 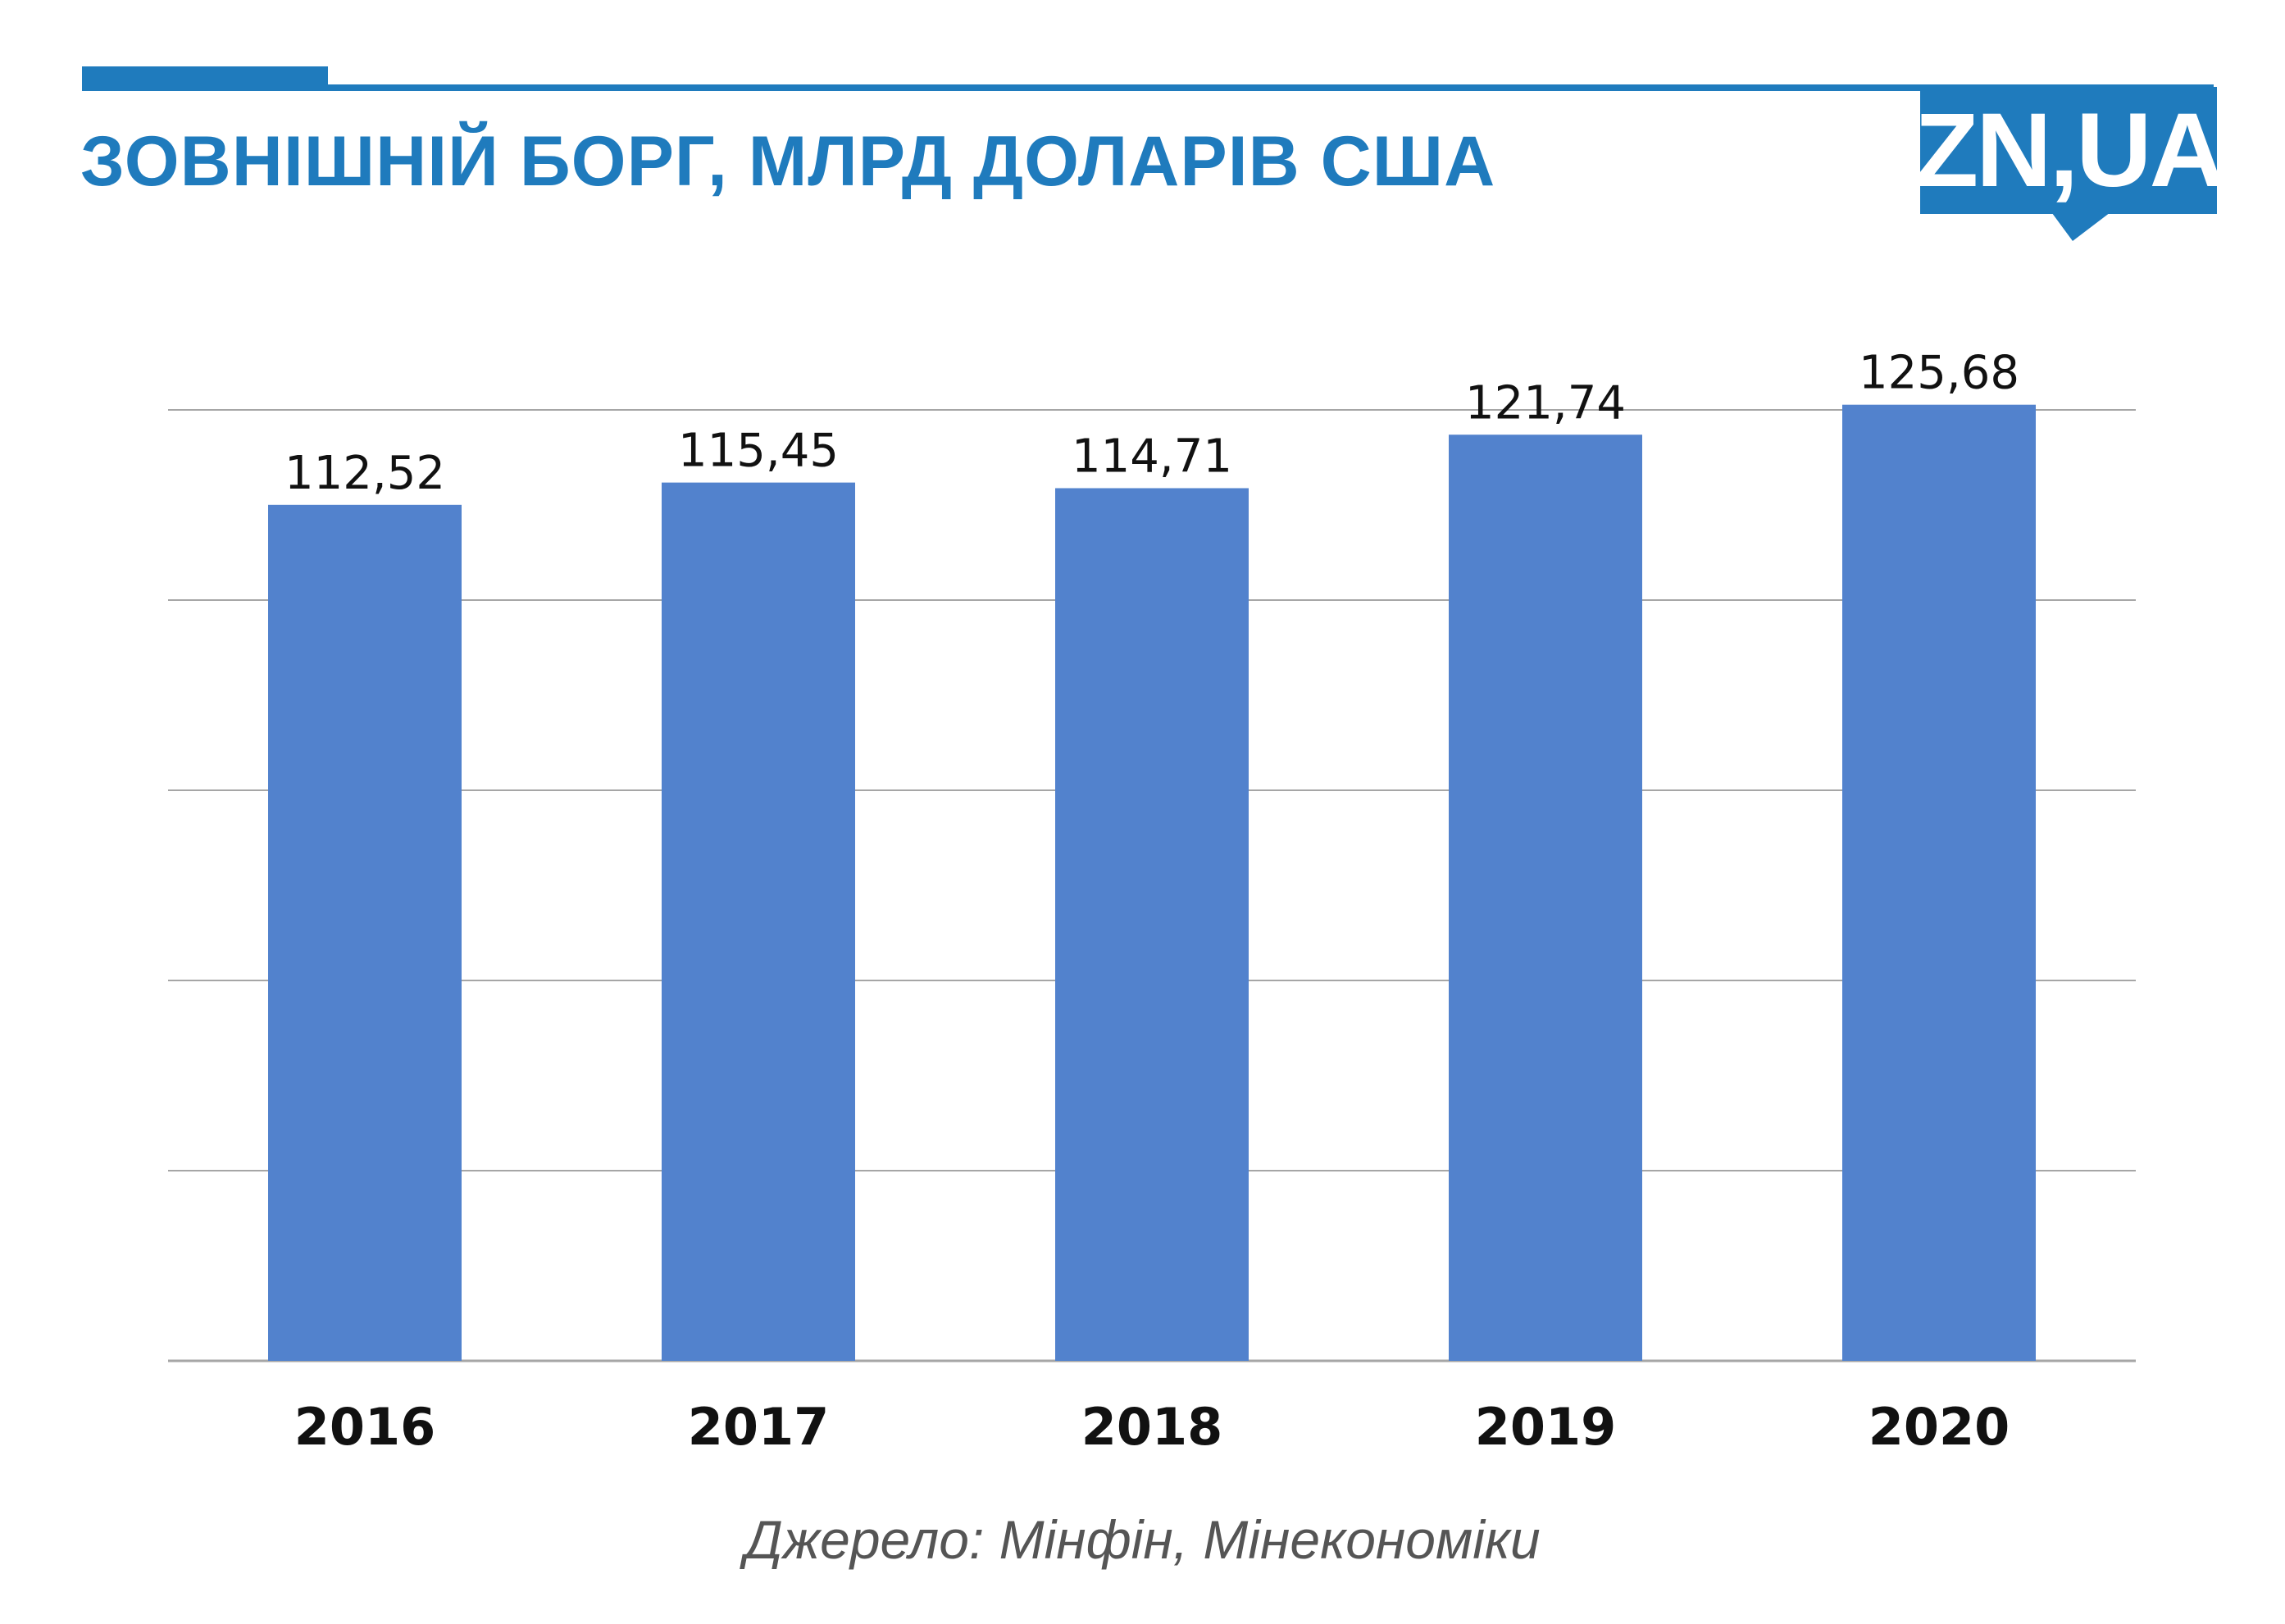 I want to click on value-label-2017: 115,45, so click(x=758, y=452).